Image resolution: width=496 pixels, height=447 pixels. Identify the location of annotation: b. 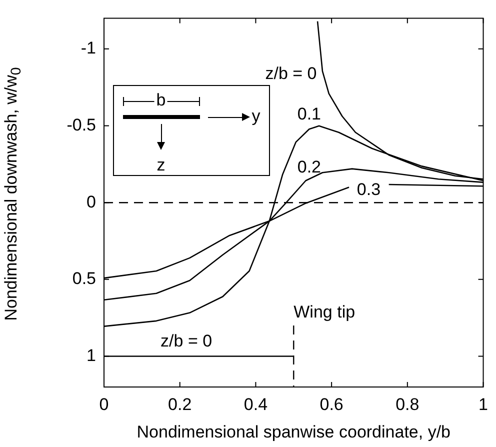
(161, 100).